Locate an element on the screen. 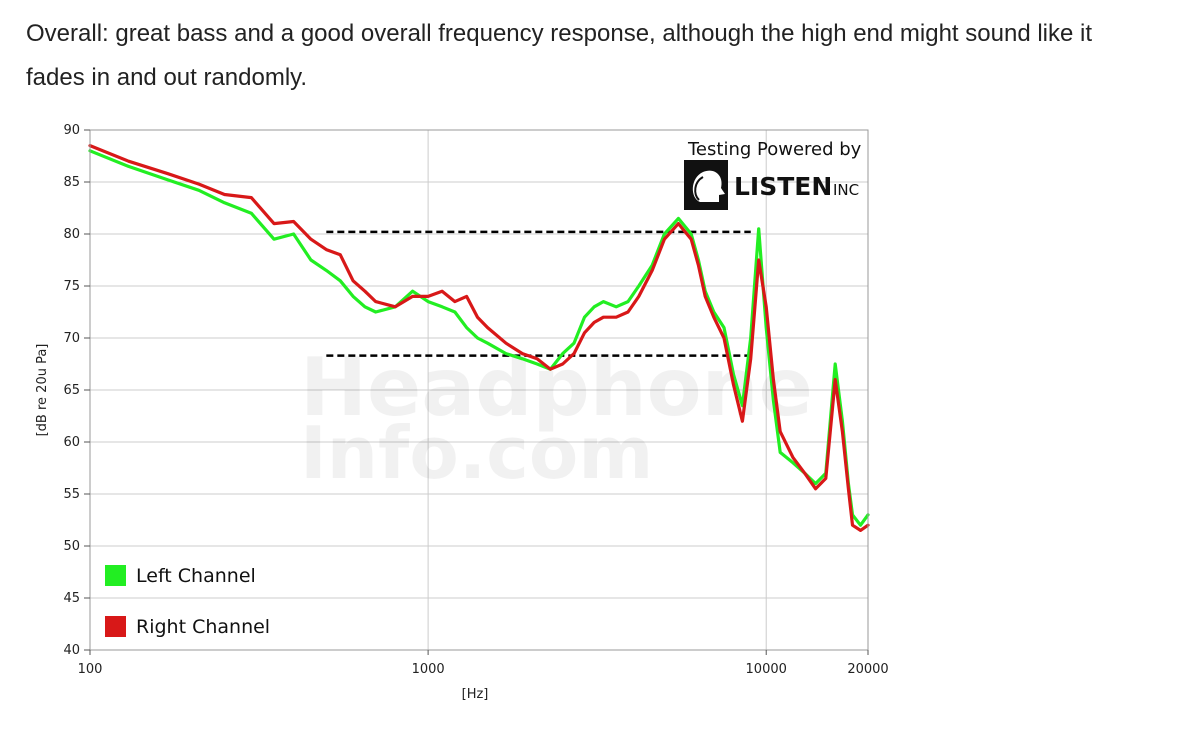 The height and width of the screenshot is (734, 1200). logo-main-text: LISTEN is located at coordinates (783, 186).